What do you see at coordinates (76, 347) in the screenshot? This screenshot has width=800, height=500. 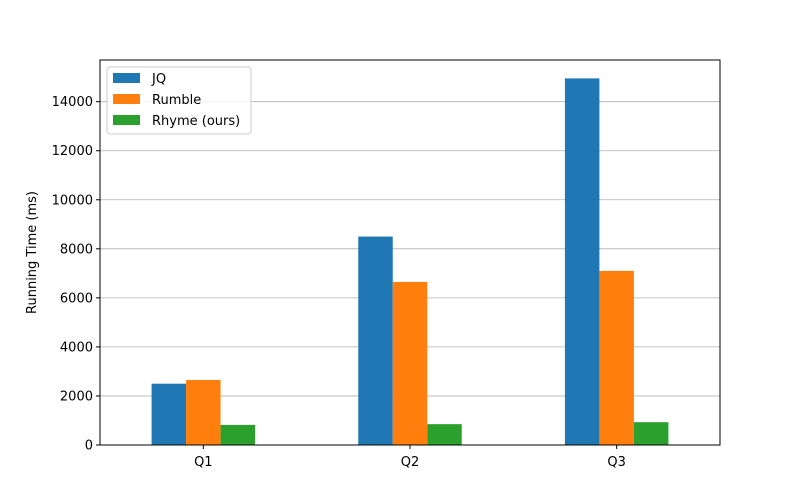 I see `y-tick-label: 4000` at bounding box center [76, 347].